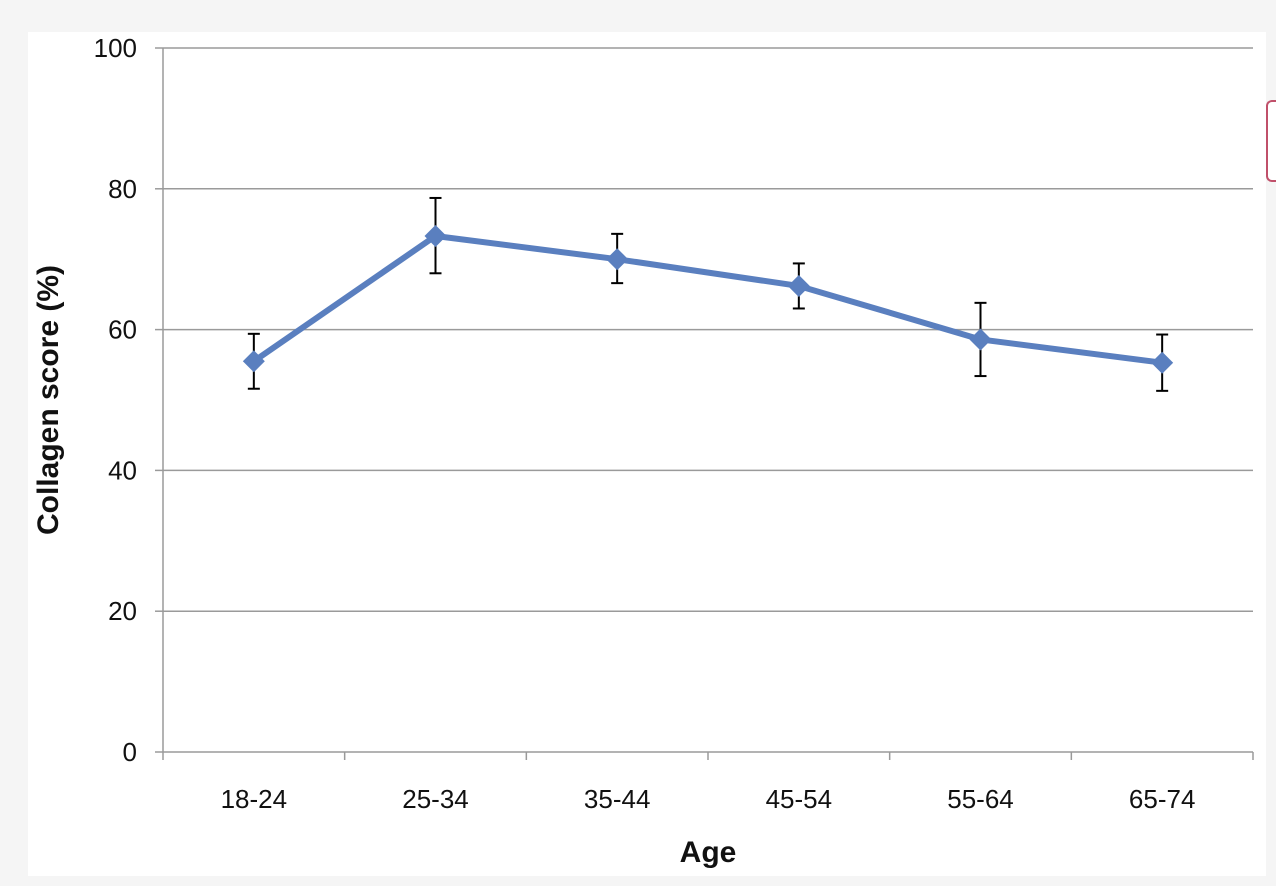  What do you see at coordinates (254, 799) in the screenshot?
I see `x-tick-label: 18-24` at bounding box center [254, 799].